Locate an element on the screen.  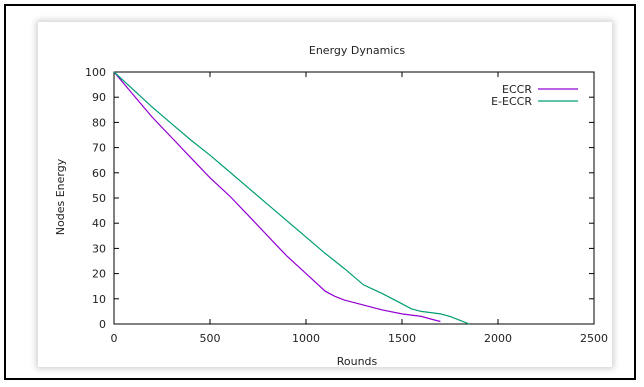
x-tick-label: 2500 is located at coordinates (594, 338).